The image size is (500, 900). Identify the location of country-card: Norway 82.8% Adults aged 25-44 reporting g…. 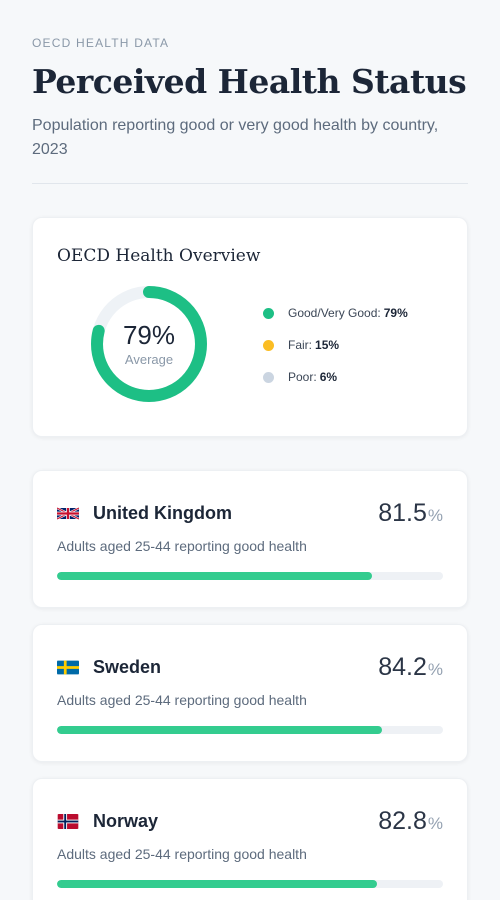
(250, 839).